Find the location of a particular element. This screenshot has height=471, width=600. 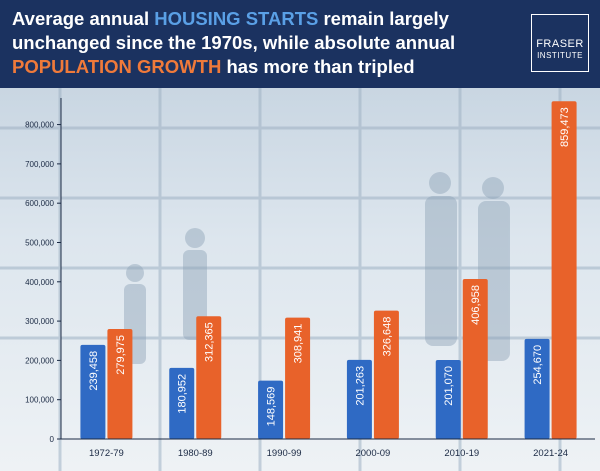

bar-value-label: 239,458 is located at coordinates (94, 371).